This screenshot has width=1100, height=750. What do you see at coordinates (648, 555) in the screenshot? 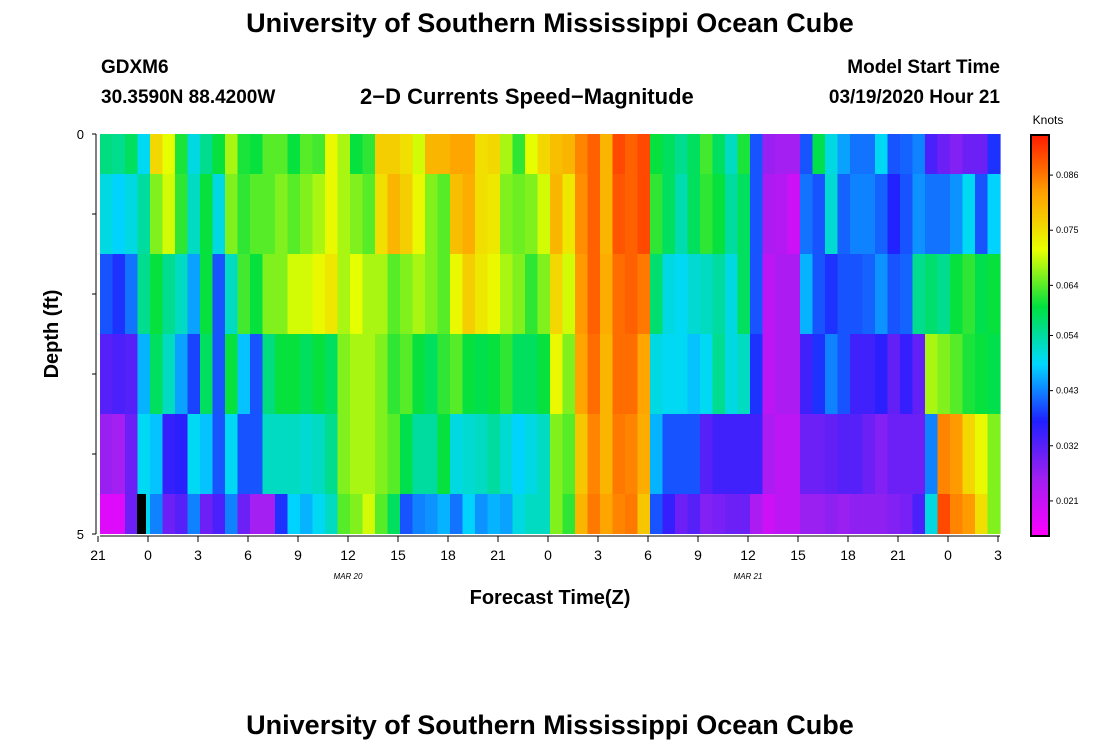
I see `x-tick-label: 6` at bounding box center [648, 555].